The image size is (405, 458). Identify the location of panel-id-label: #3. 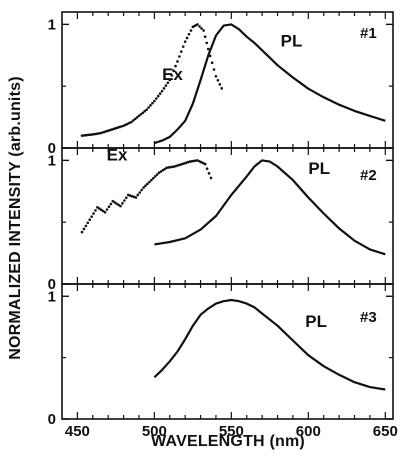
(368, 317).